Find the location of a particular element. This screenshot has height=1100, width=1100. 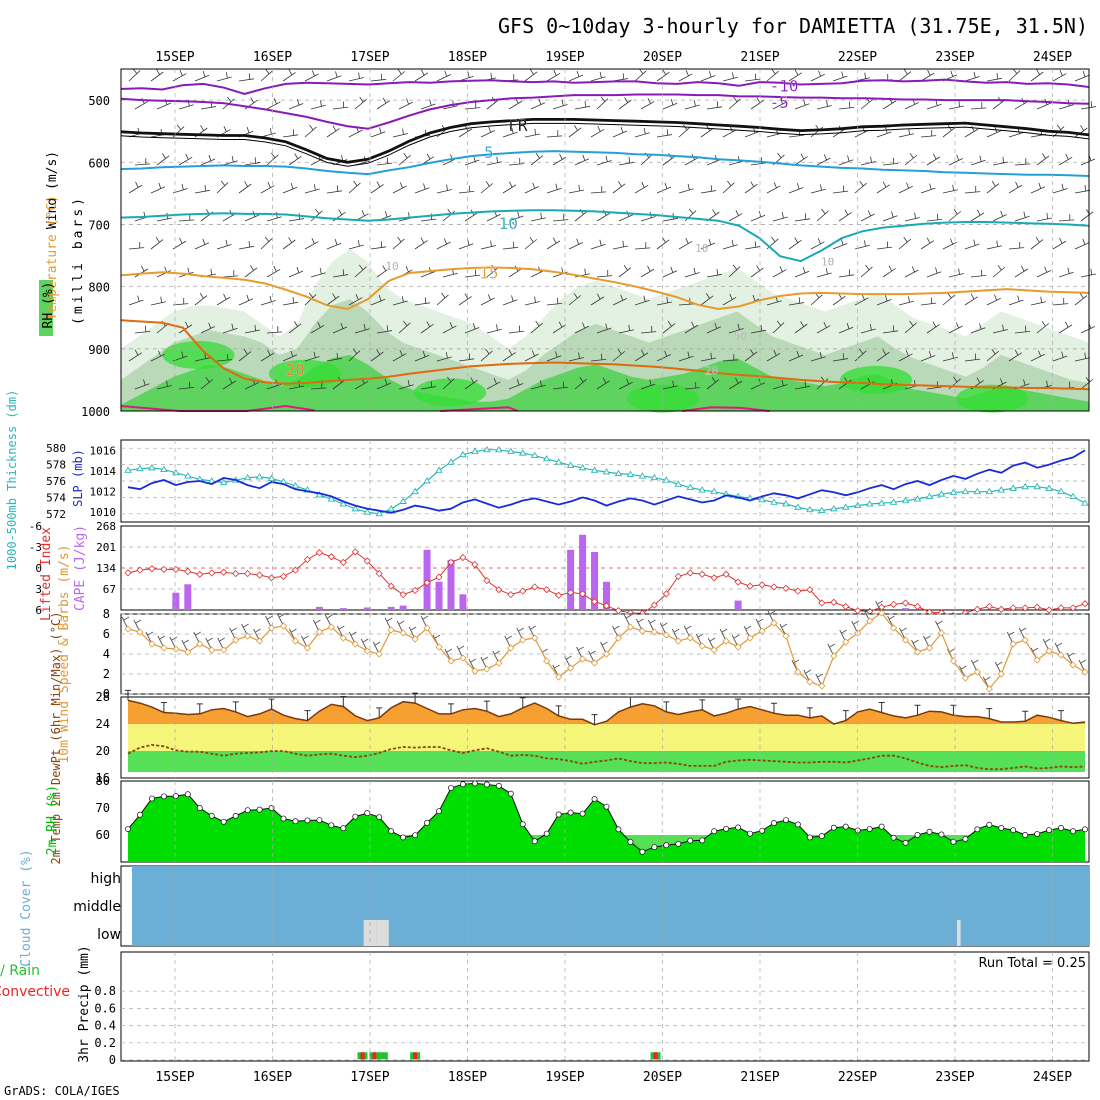

isotherm-10C is located at coordinates (605, 236).